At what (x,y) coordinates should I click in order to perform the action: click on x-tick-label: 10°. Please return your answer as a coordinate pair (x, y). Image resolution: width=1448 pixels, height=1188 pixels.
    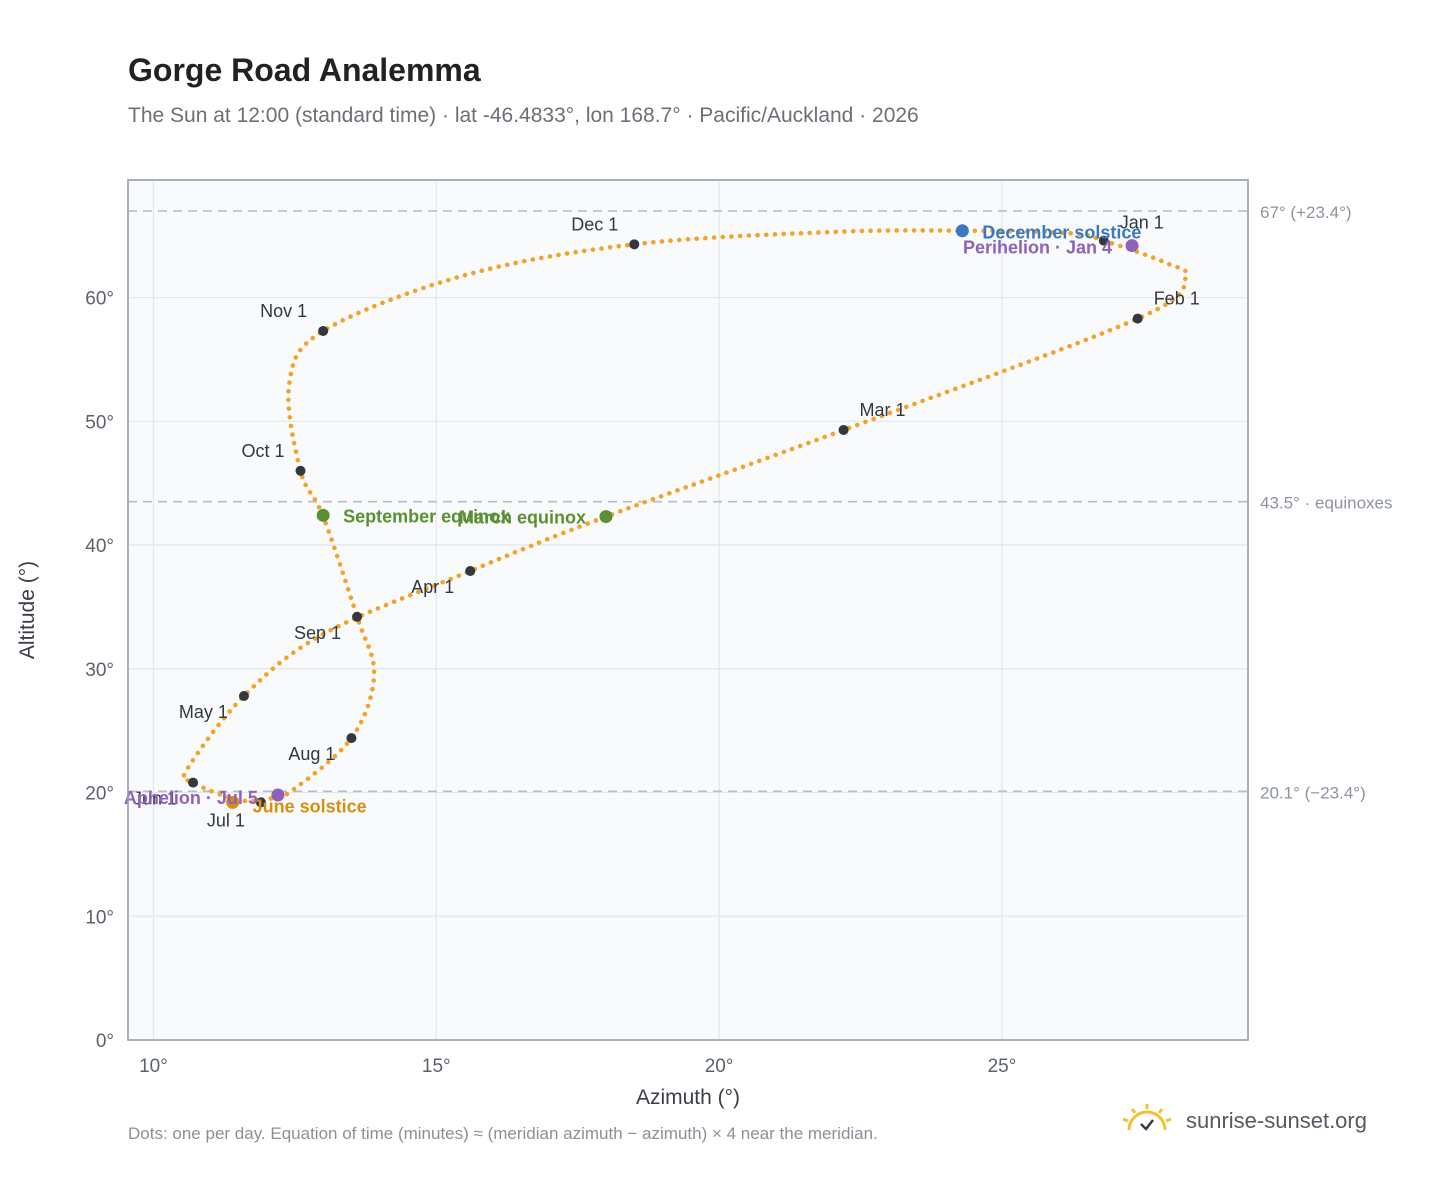
    Looking at the image, I should click on (153, 1066).